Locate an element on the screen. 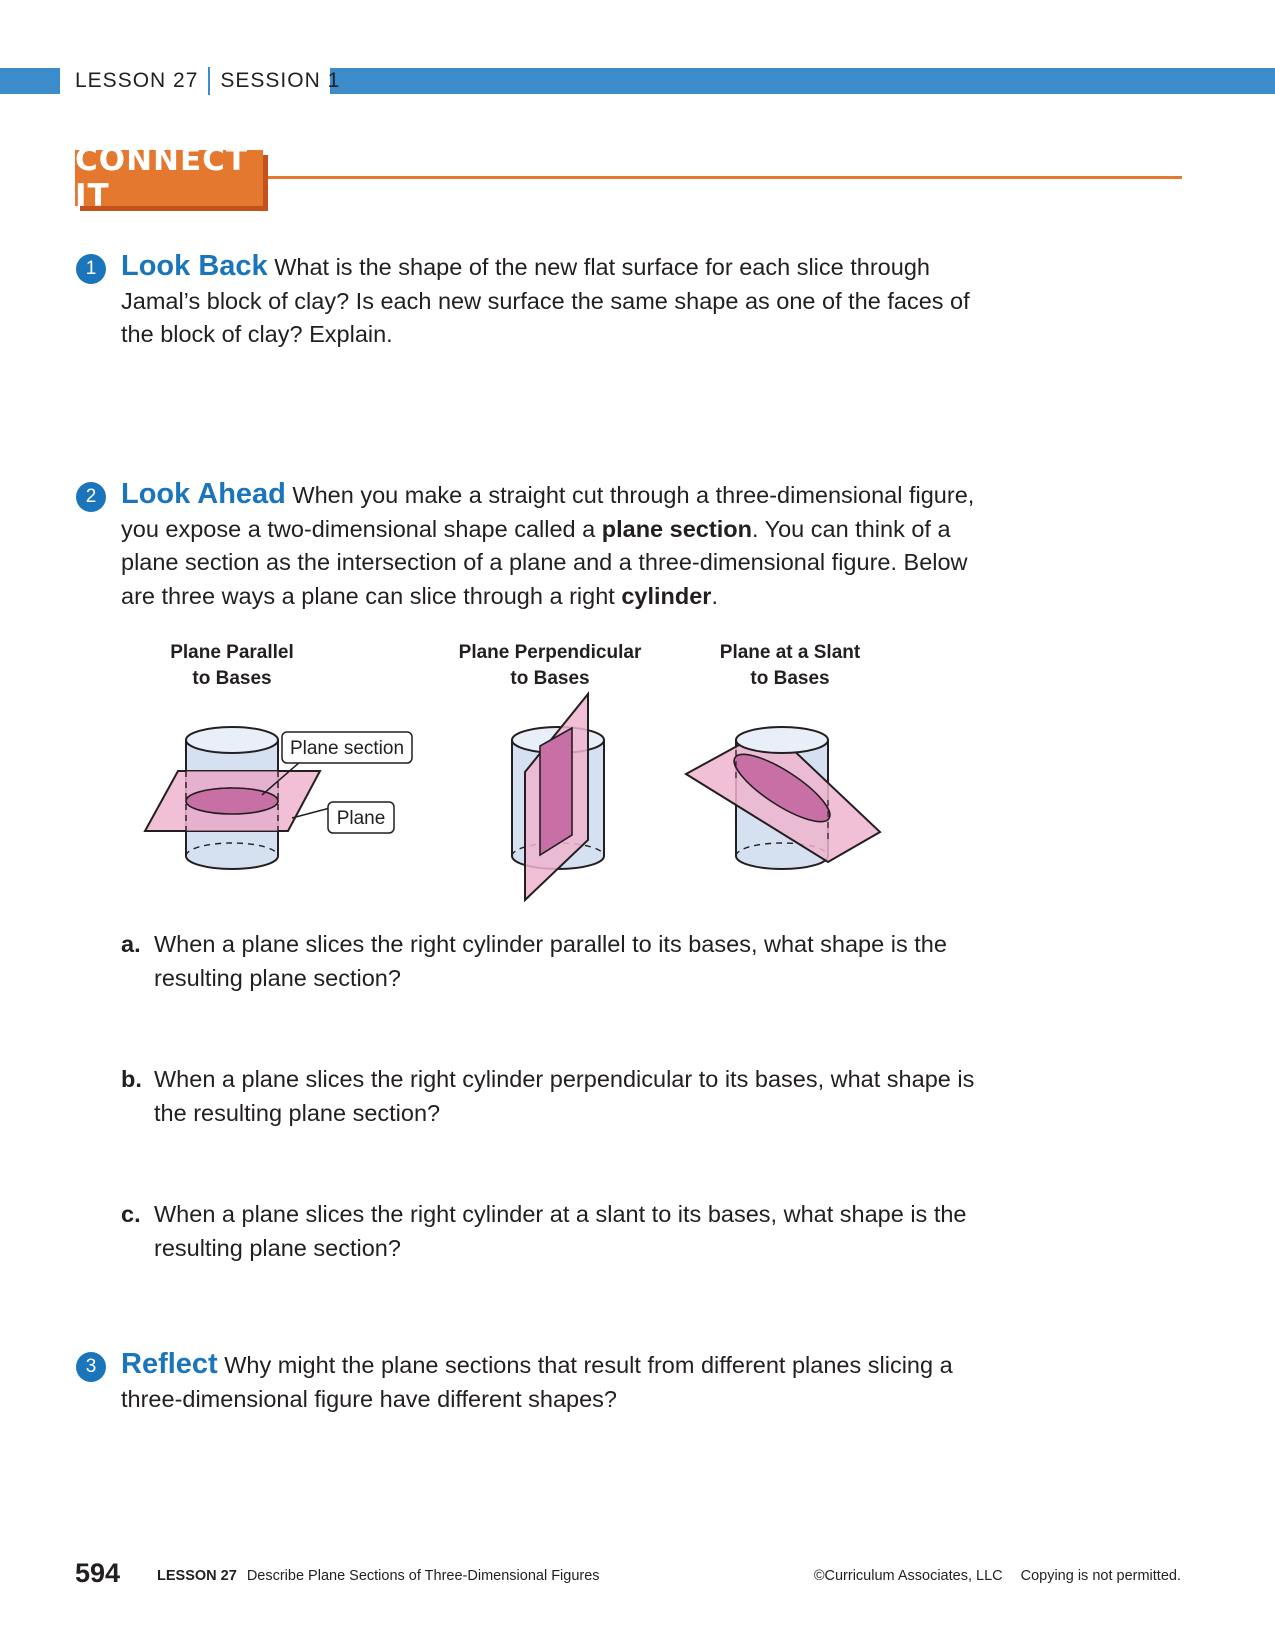 The image size is (1275, 1632). plane-section-circle is located at coordinates (232, 801).